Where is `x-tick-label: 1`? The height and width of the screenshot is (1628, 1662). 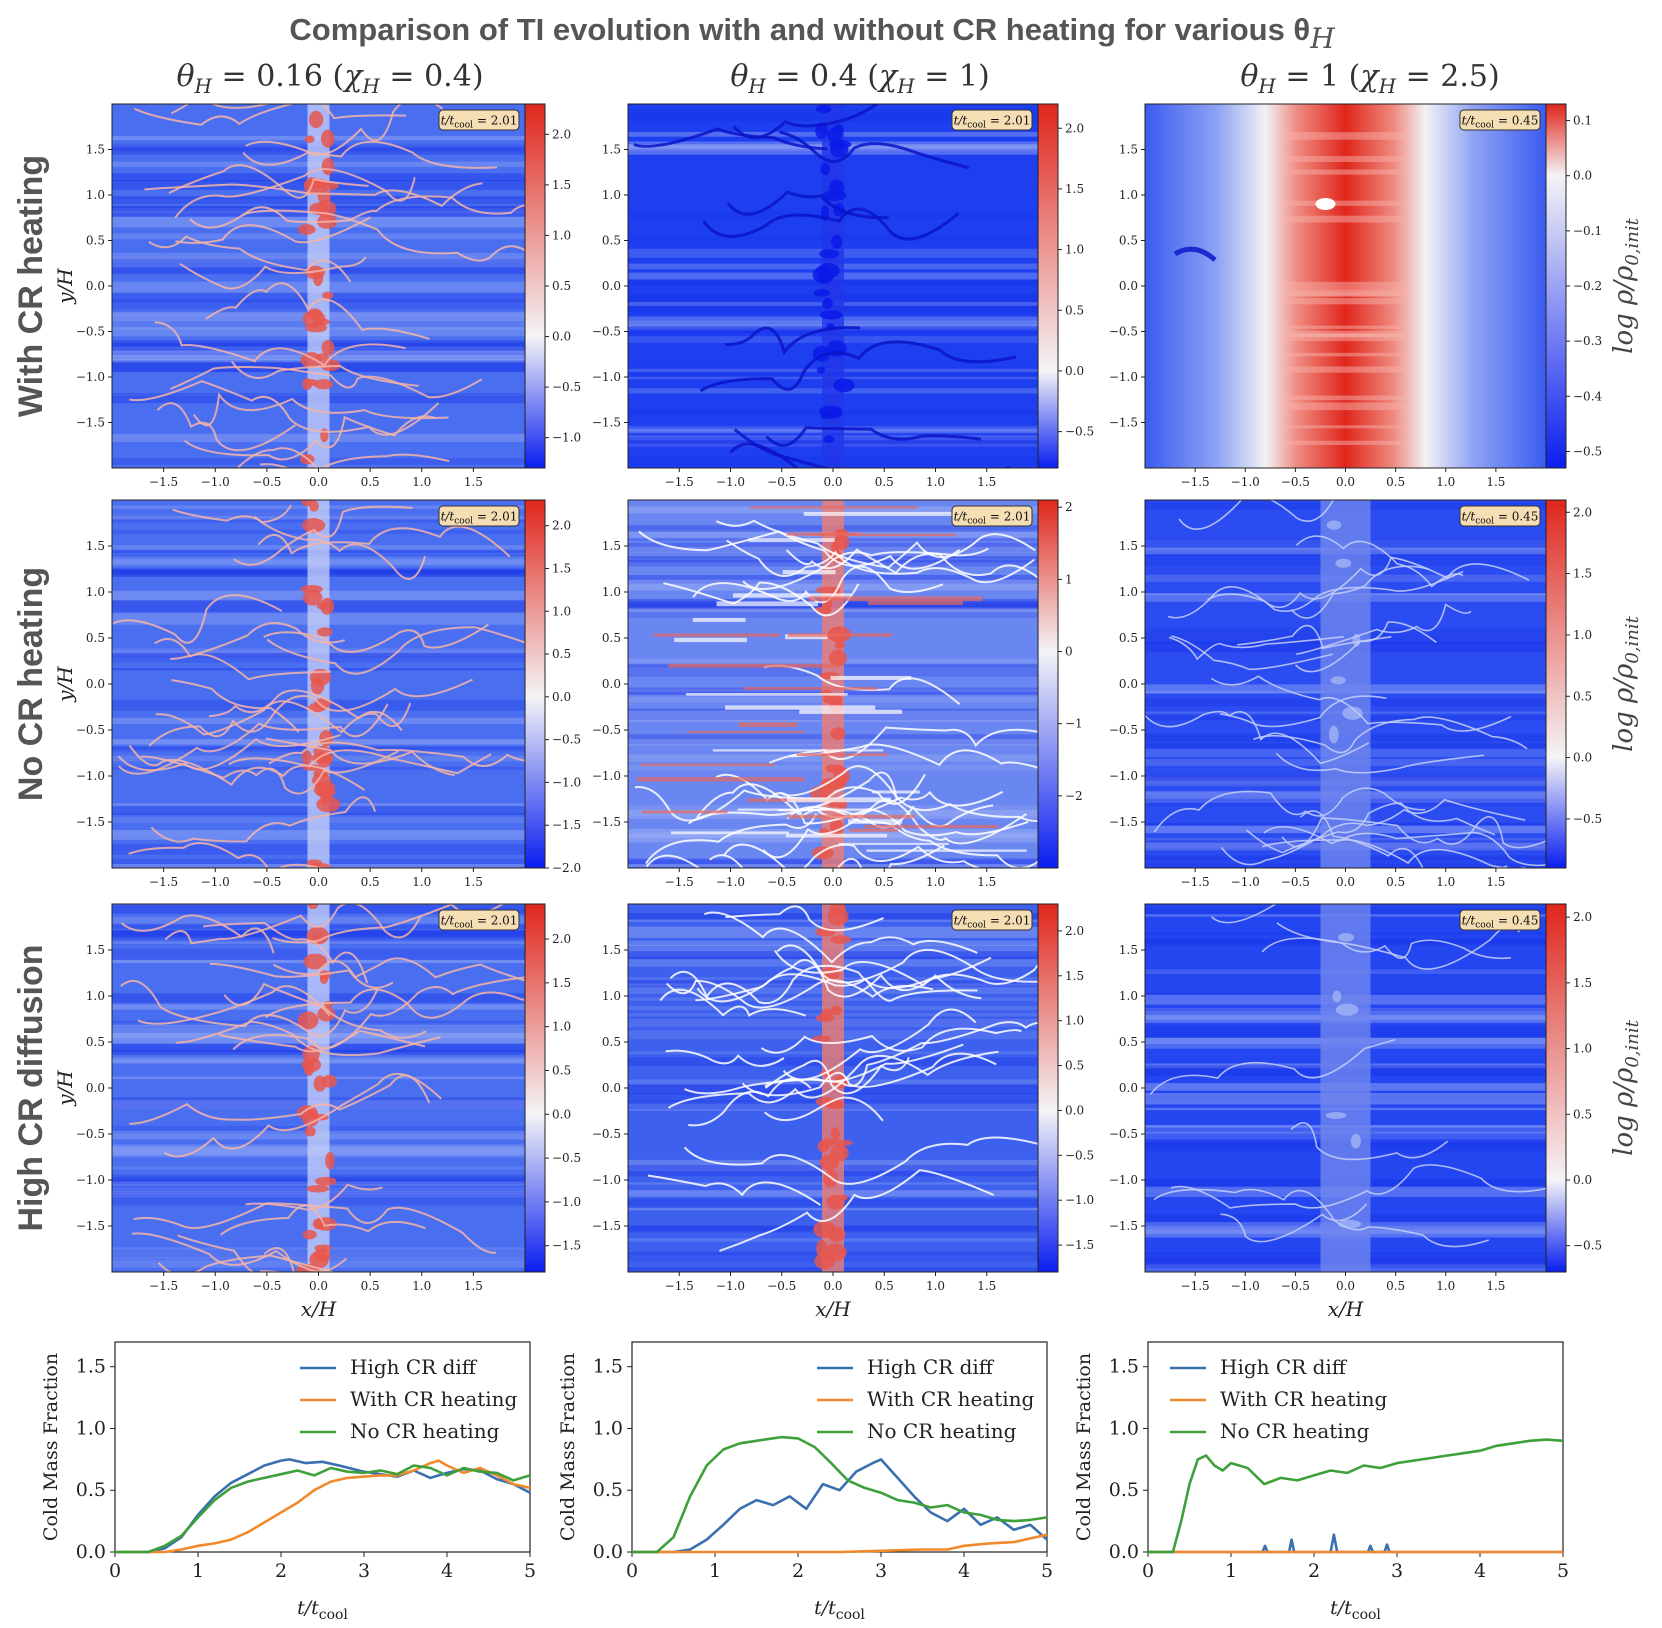 x-tick-label: 1 is located at coordinates (198, 1571).